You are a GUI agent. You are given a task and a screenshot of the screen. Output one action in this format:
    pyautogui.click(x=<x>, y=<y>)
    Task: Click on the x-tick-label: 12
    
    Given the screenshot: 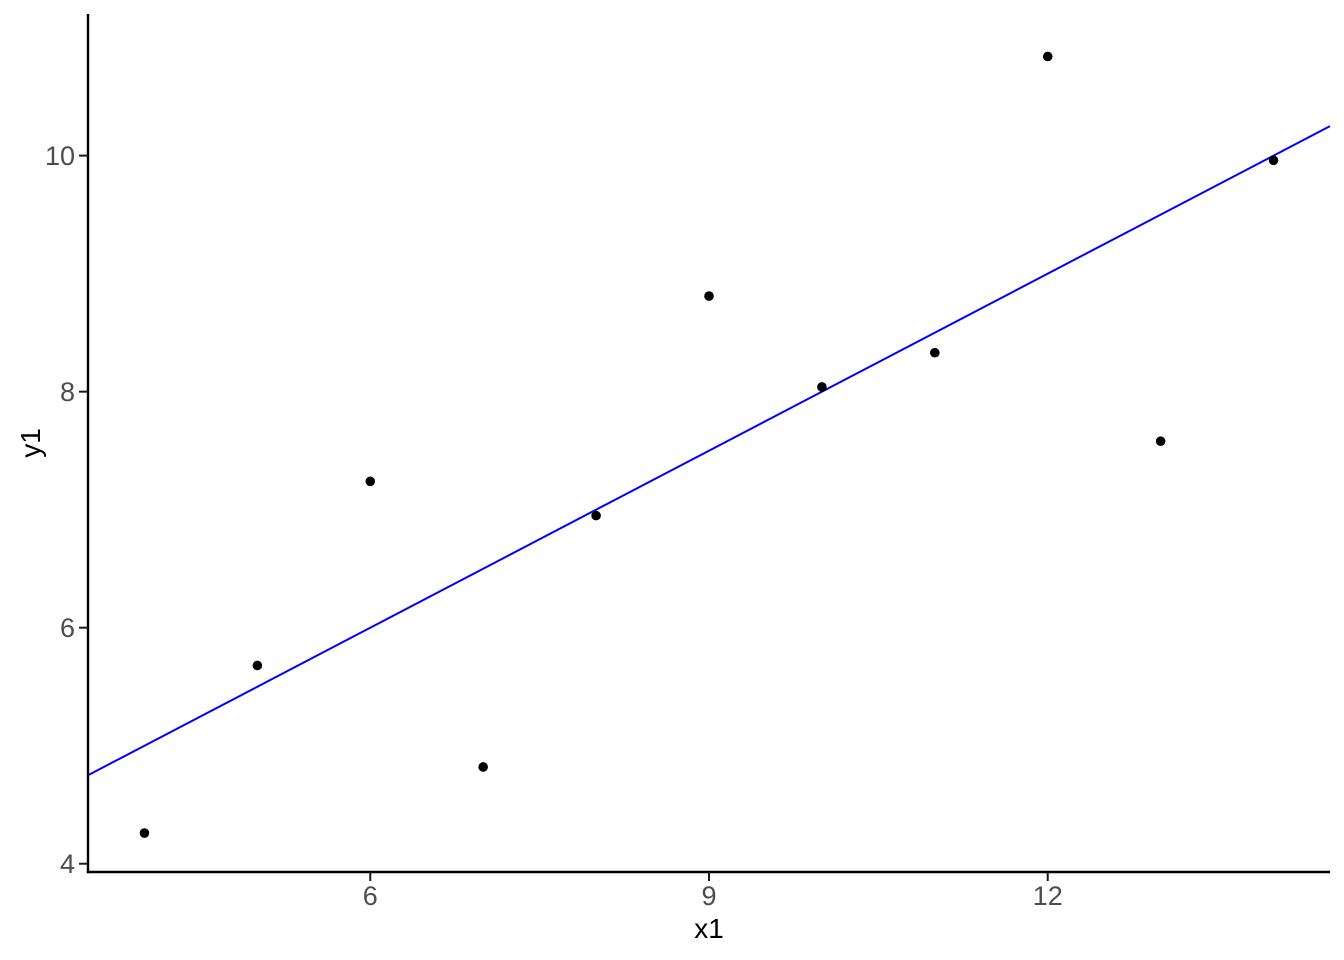 What is the action you would take?
    pyautogui.click(x=1048, y=896)
    